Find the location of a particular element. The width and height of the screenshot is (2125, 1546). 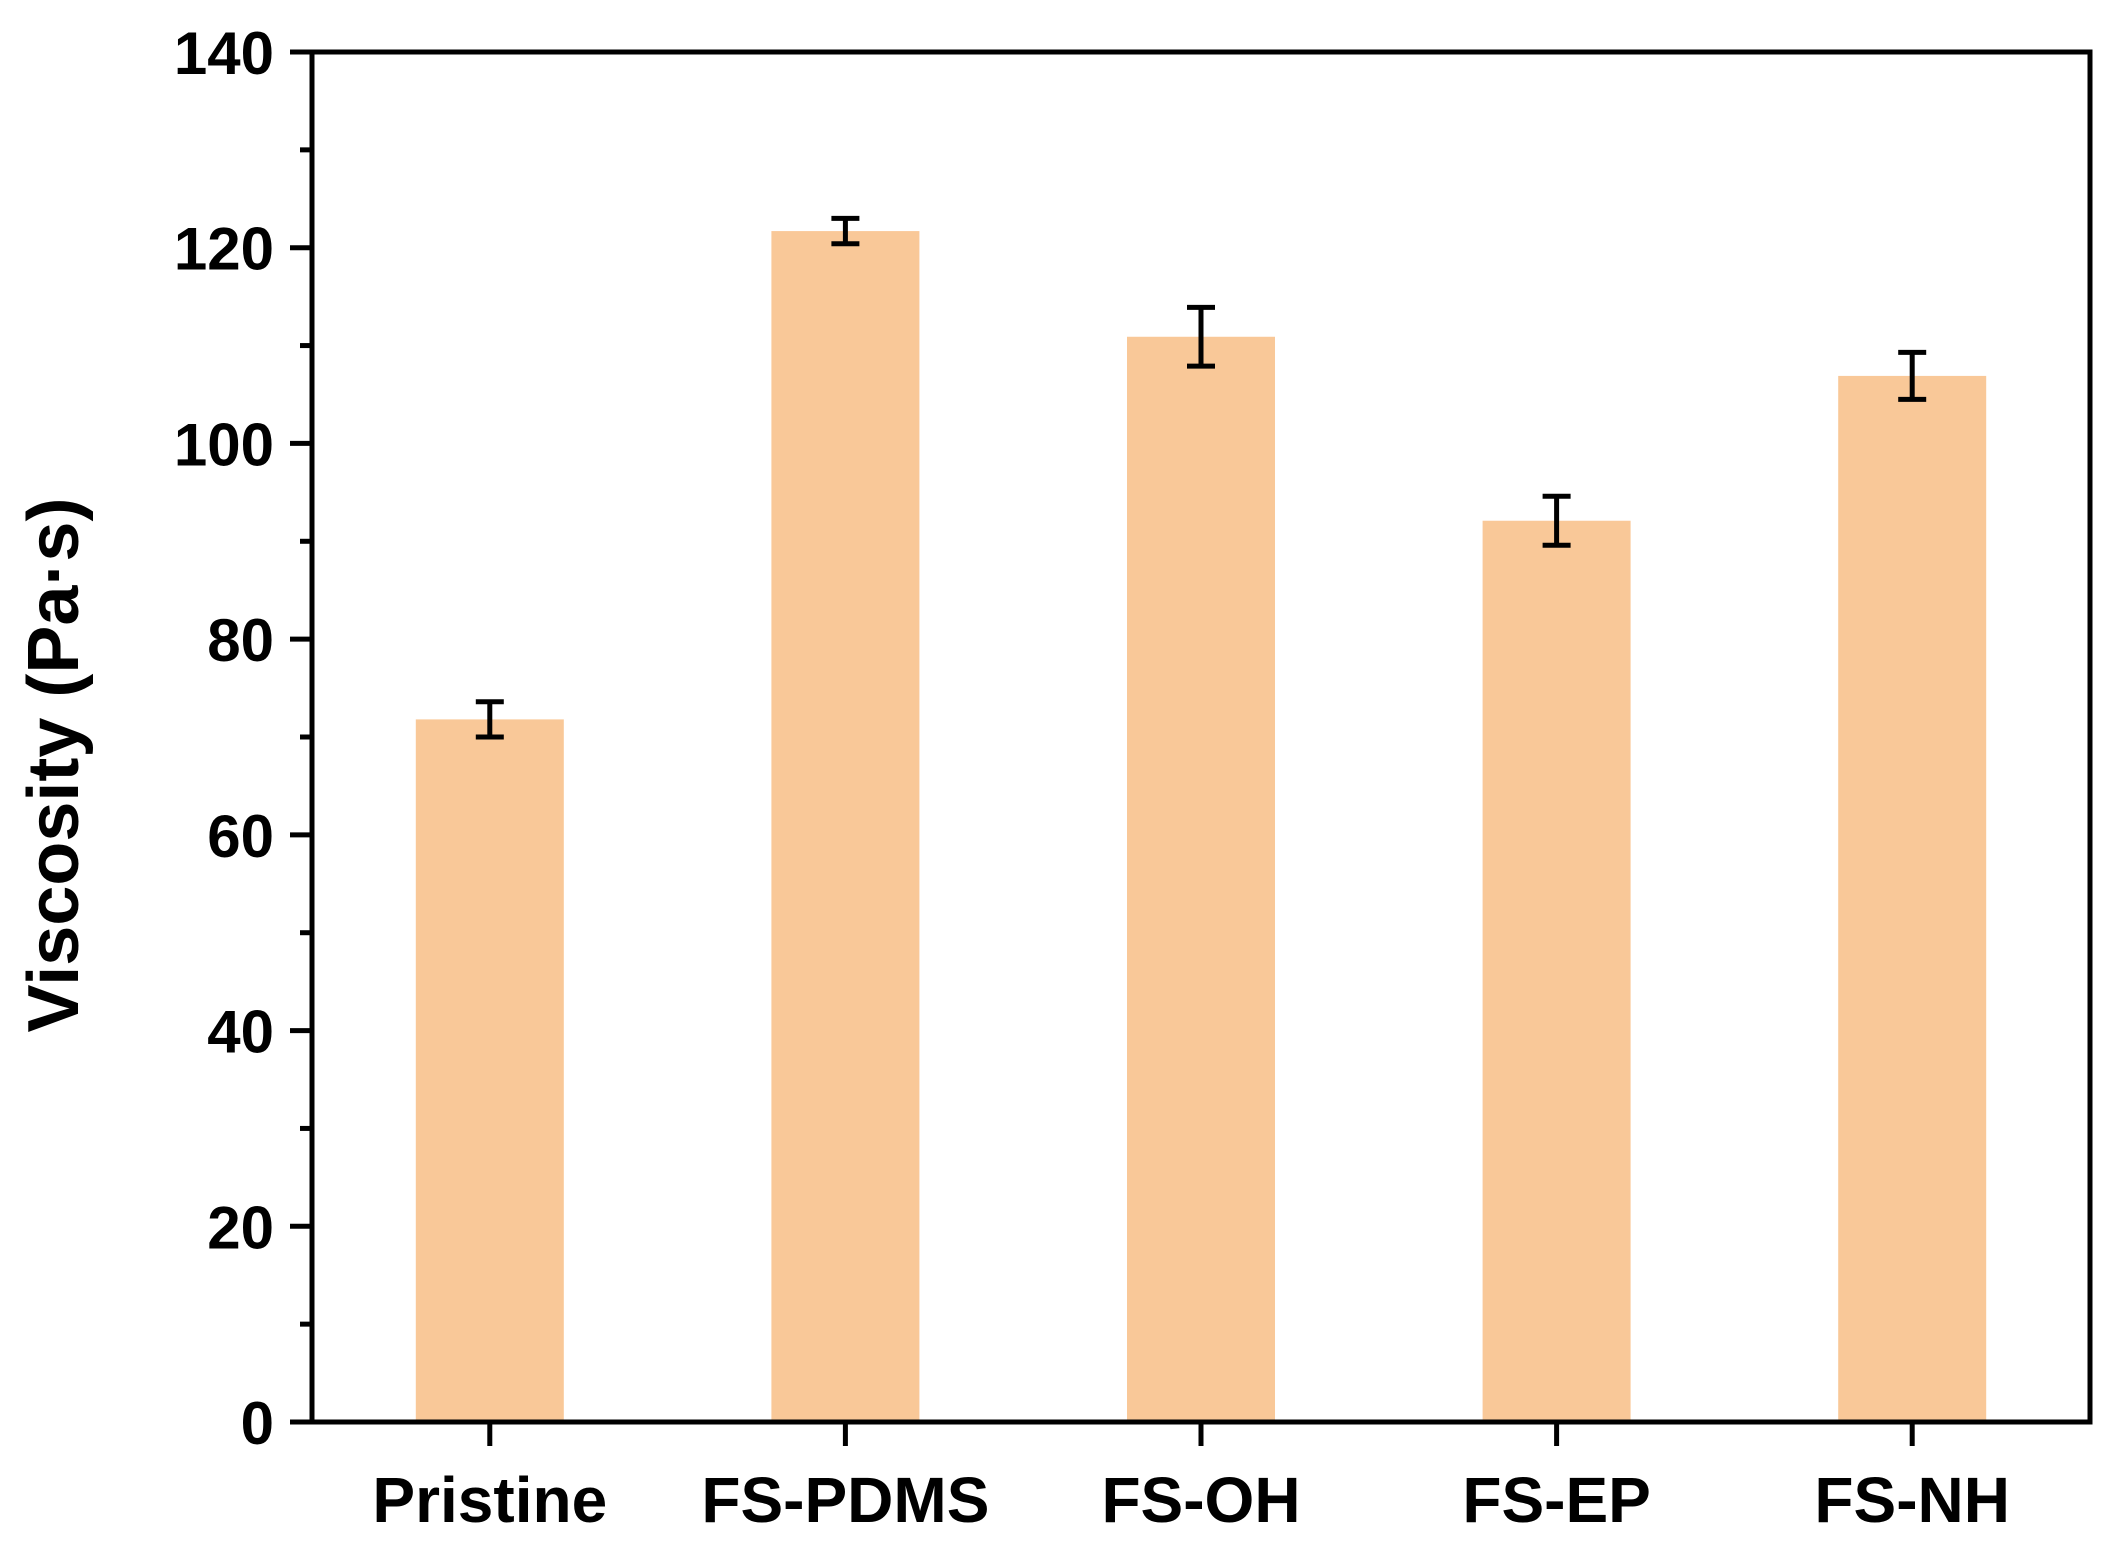

x-tick-label-0: Pristine is located at coordinates (489, 1500).